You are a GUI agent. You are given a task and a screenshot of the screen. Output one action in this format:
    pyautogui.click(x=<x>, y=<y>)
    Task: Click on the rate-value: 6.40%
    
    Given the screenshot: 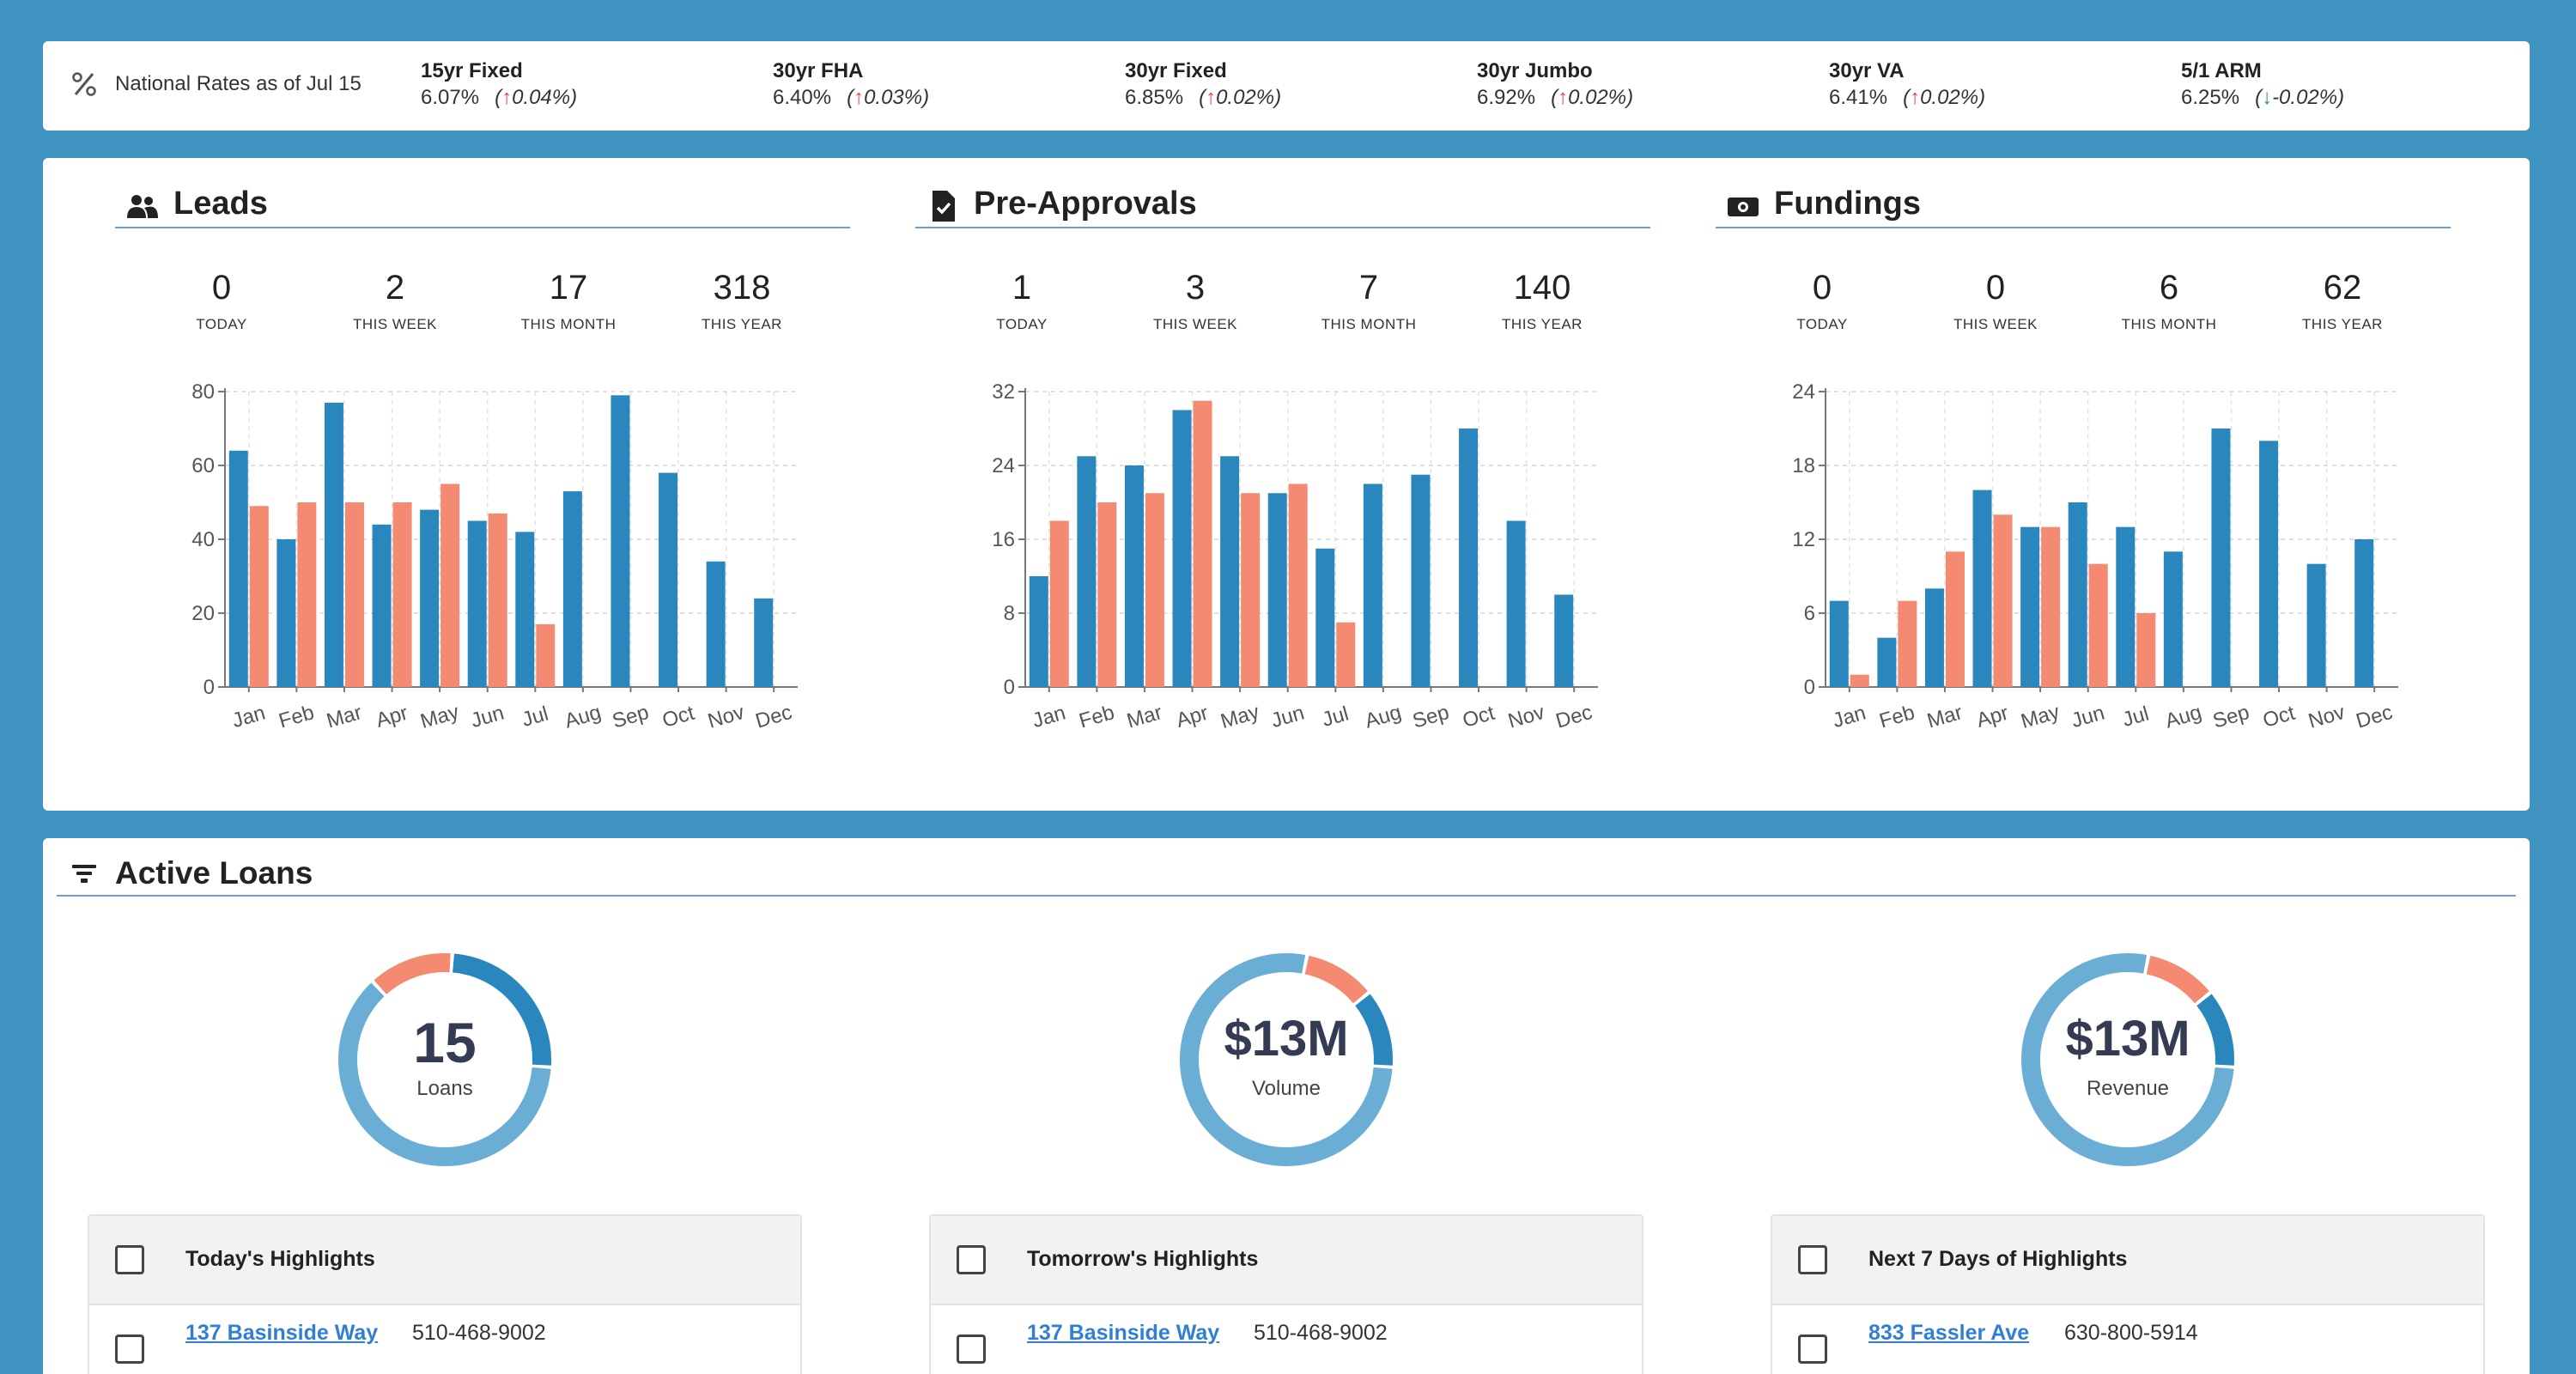 What is the action you would take?
    pyautogui.click(x=802, y=97)
    